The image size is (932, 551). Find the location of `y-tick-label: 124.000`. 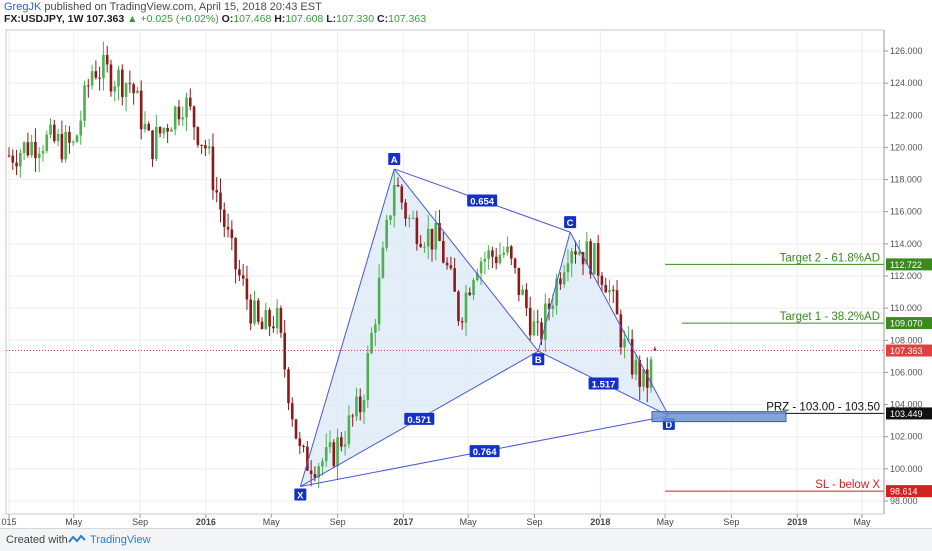

y-tick-label: 124.000 is located at coordinates (906, 83).